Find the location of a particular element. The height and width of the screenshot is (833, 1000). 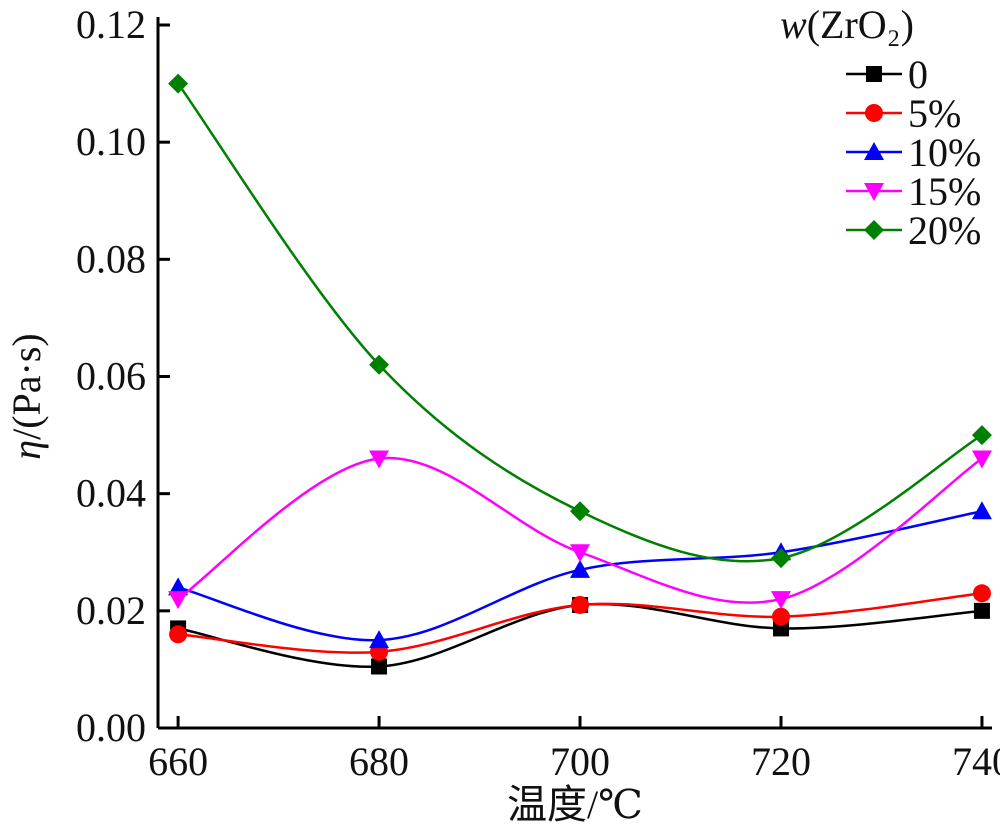

y-tick-label: 0.08 is located at coordinates (111, 258).